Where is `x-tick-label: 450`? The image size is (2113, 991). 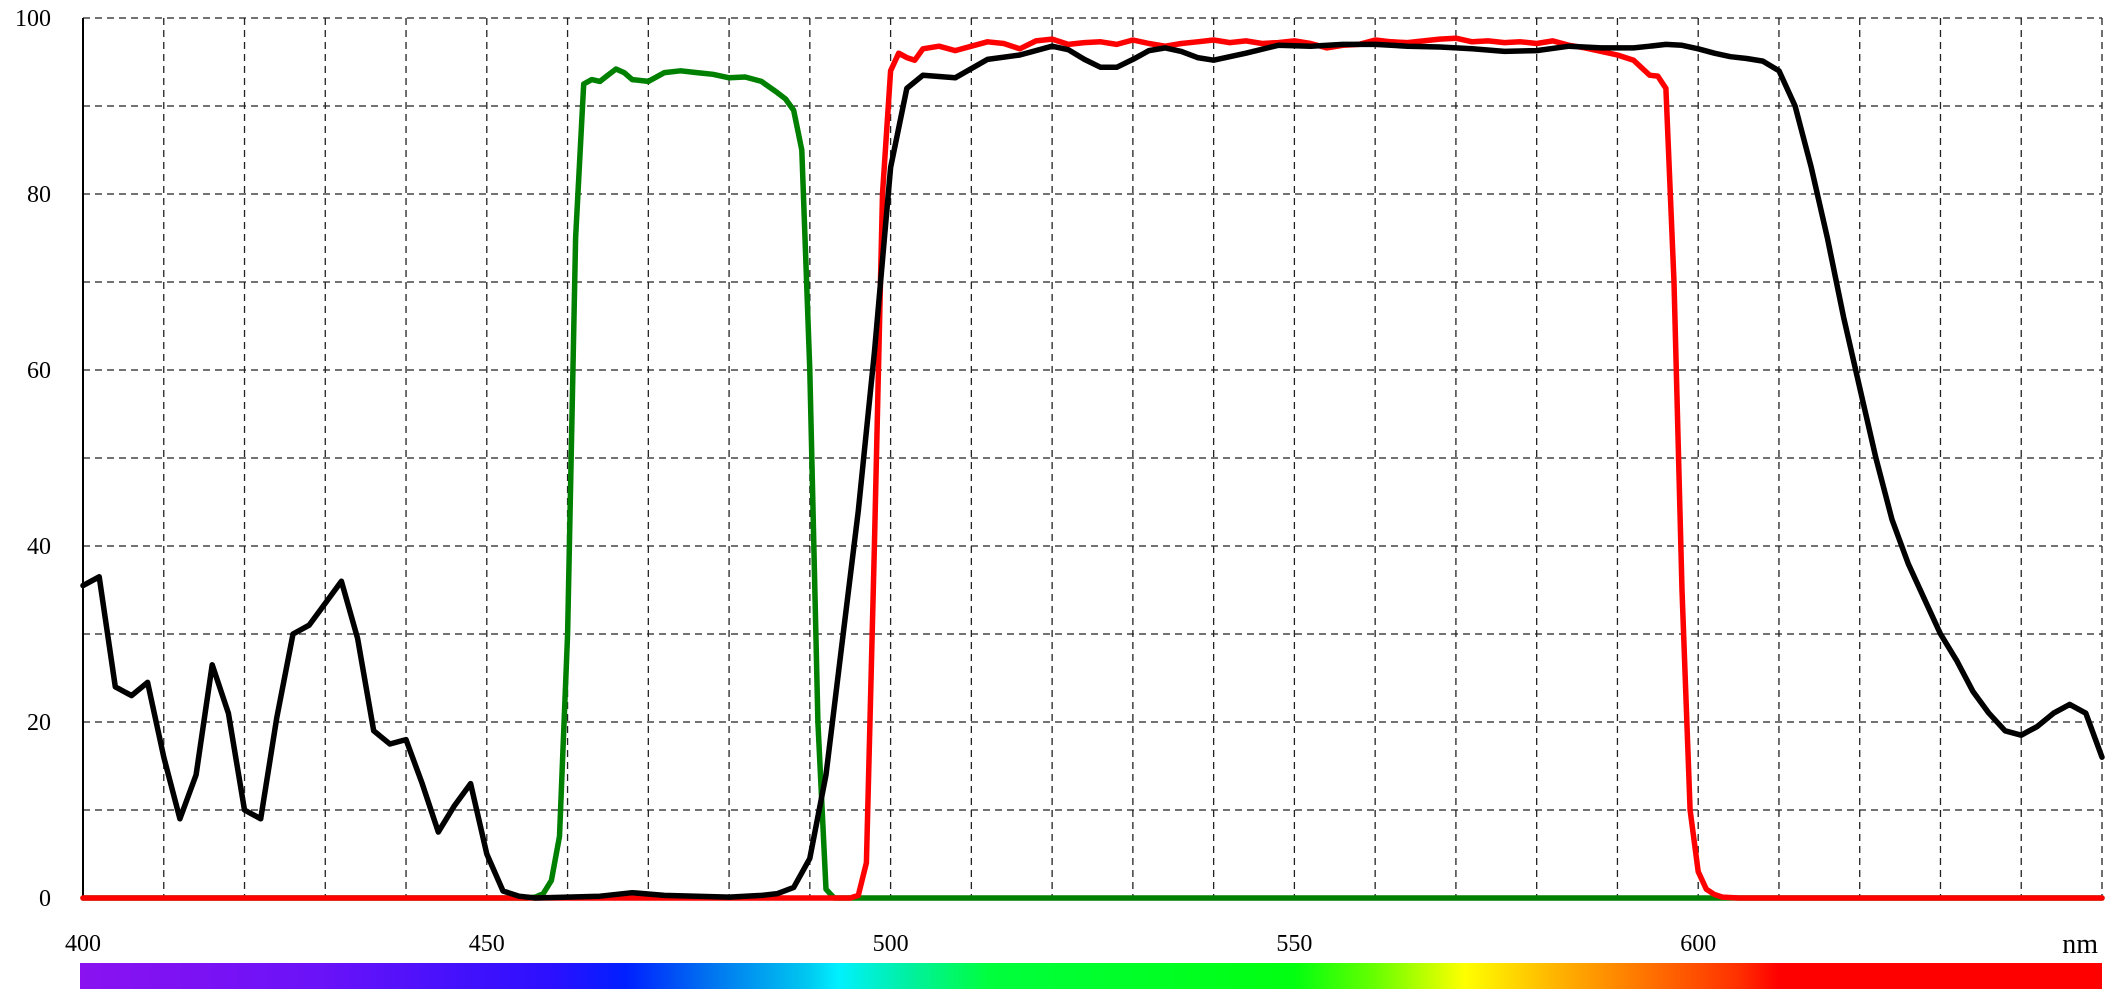 x-tick-label: 450 is located at coordinates (487, 944).